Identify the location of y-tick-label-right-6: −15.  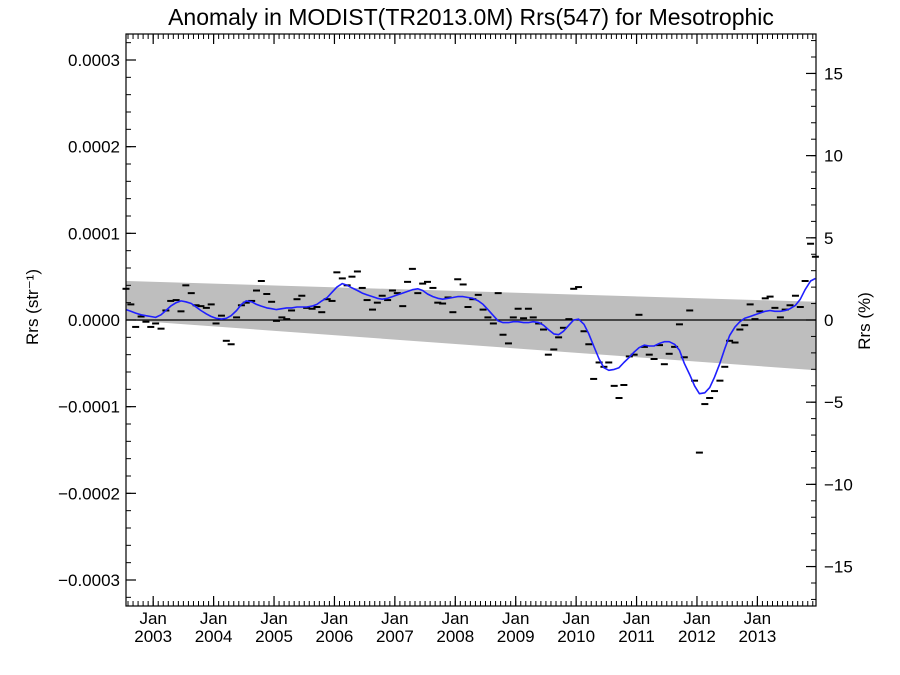
(838, 567).